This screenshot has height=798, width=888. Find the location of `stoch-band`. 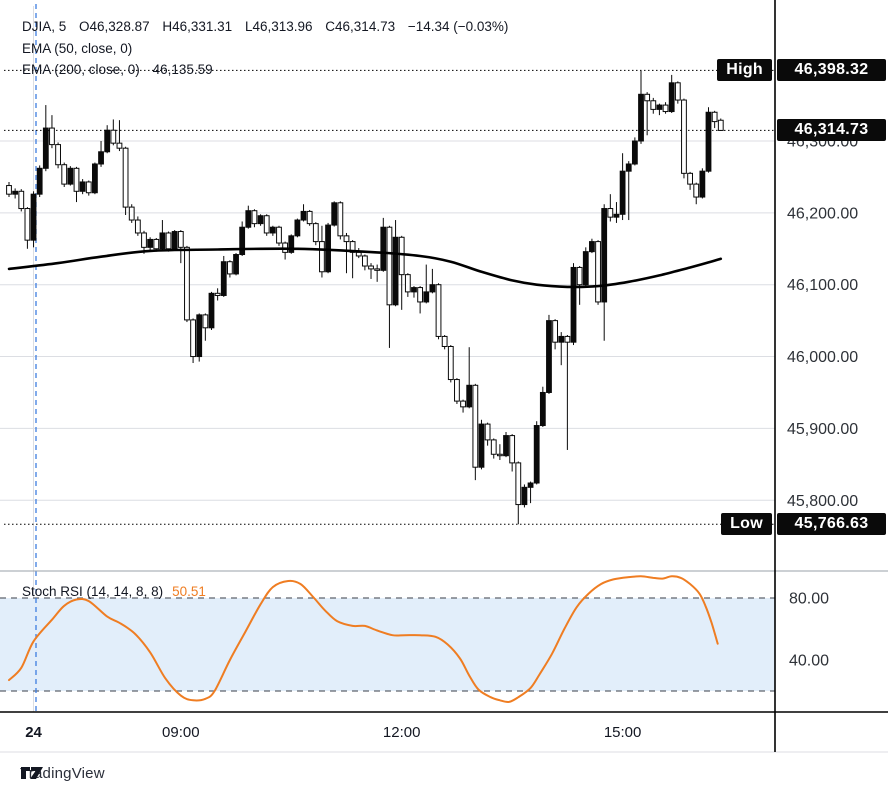

stoch-band is located at coordinates (387, 644).